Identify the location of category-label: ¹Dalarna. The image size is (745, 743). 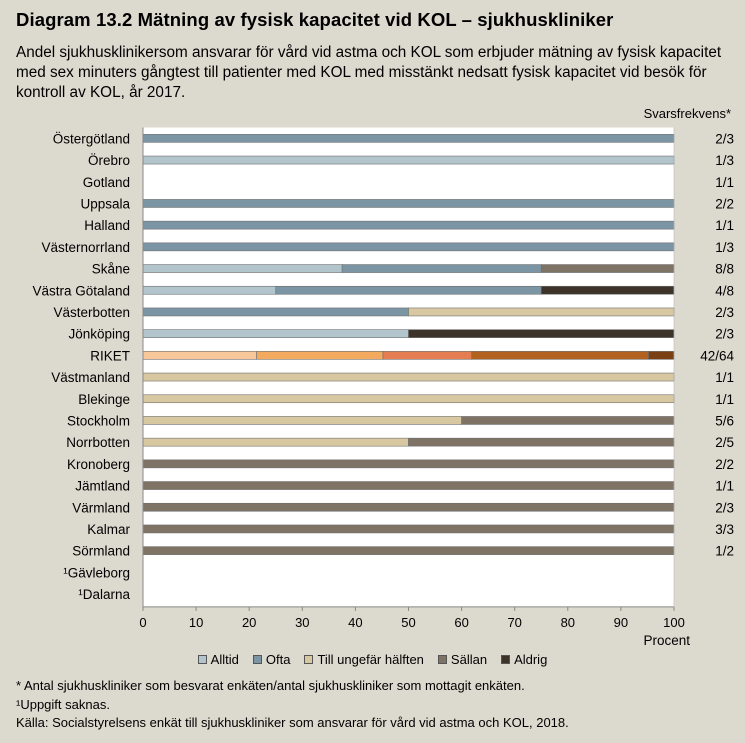
(104, 594).